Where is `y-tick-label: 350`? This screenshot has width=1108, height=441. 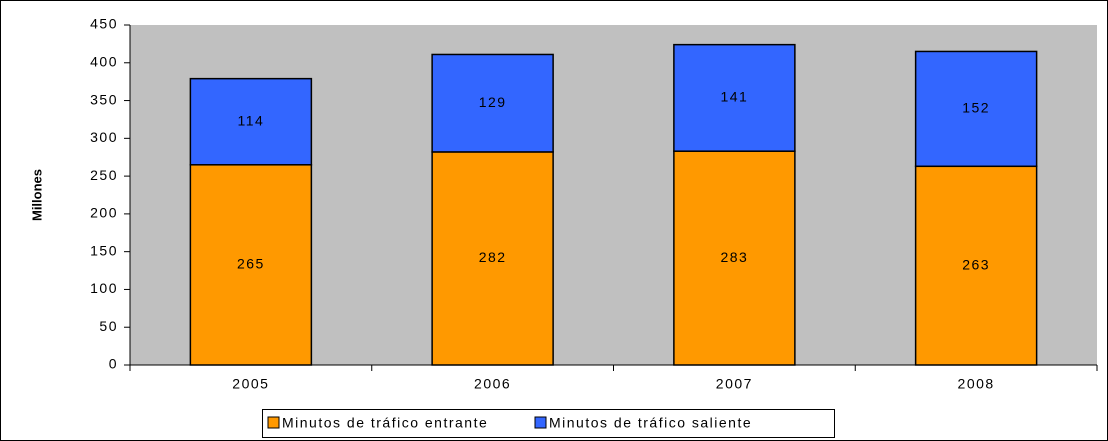 y-tick-label: 350 is located at coordinates (104, 99).